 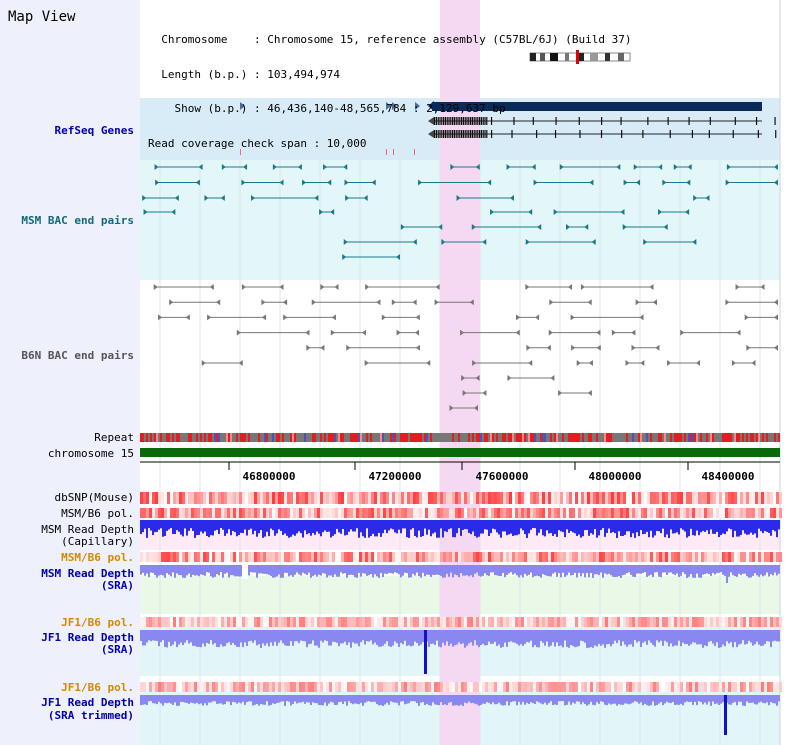 I want to click on gene-exon, so click(x=467, y=121).